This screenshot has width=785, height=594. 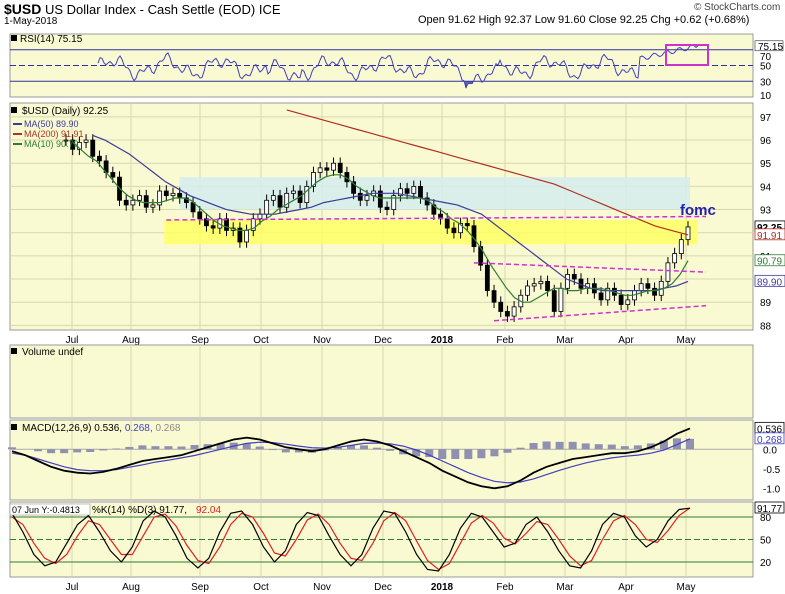 What do you see at coordinates (383, 587) in the screenshot?
I see `bottom-x-label: Dec` at bounding box center [383, 587].